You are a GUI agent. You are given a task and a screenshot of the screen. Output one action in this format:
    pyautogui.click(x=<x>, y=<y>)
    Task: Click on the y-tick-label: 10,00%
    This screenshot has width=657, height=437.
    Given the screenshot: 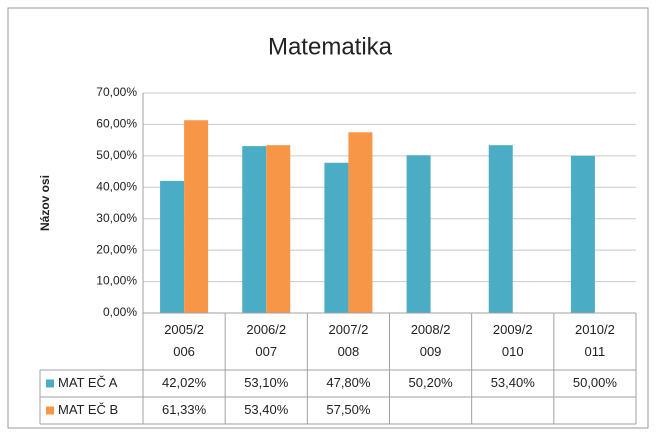 What is the action you would take?
    pyautogui.click(x=116, y=281)
    